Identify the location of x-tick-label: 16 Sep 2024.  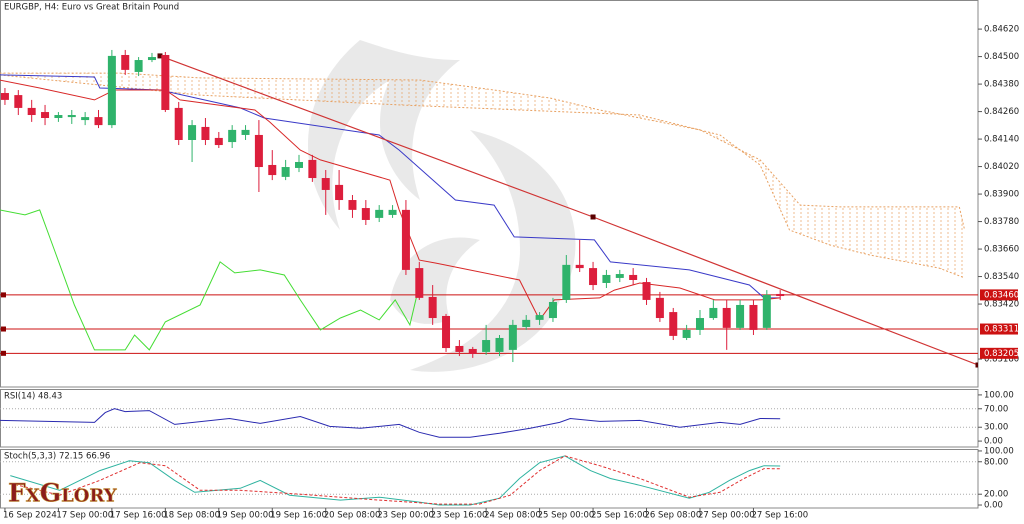
(30, 516).